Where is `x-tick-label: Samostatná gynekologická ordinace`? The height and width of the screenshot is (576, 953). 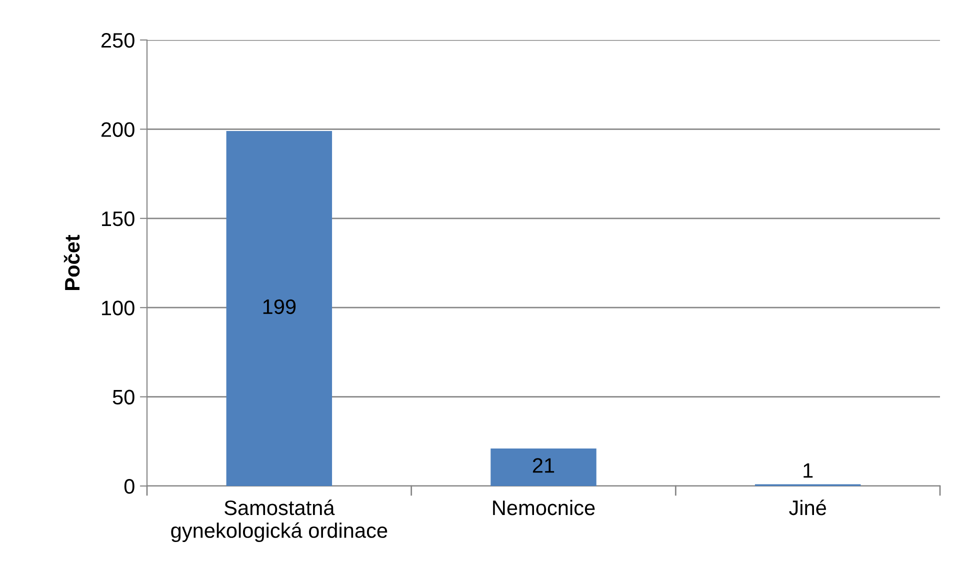 x-tick-label: Samostatná gynekologická ordinace is located at coordinates (279, 521).